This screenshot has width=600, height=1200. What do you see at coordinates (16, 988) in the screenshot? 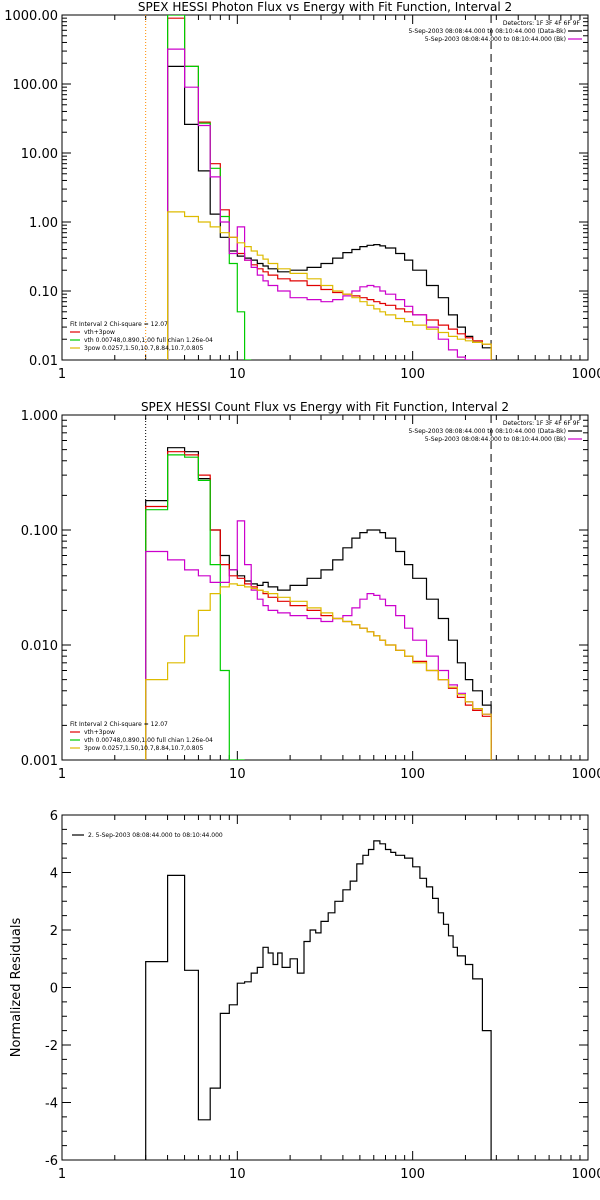
I see `y-axis-label: Normalized Residuals` at bounding box center [16, 988].